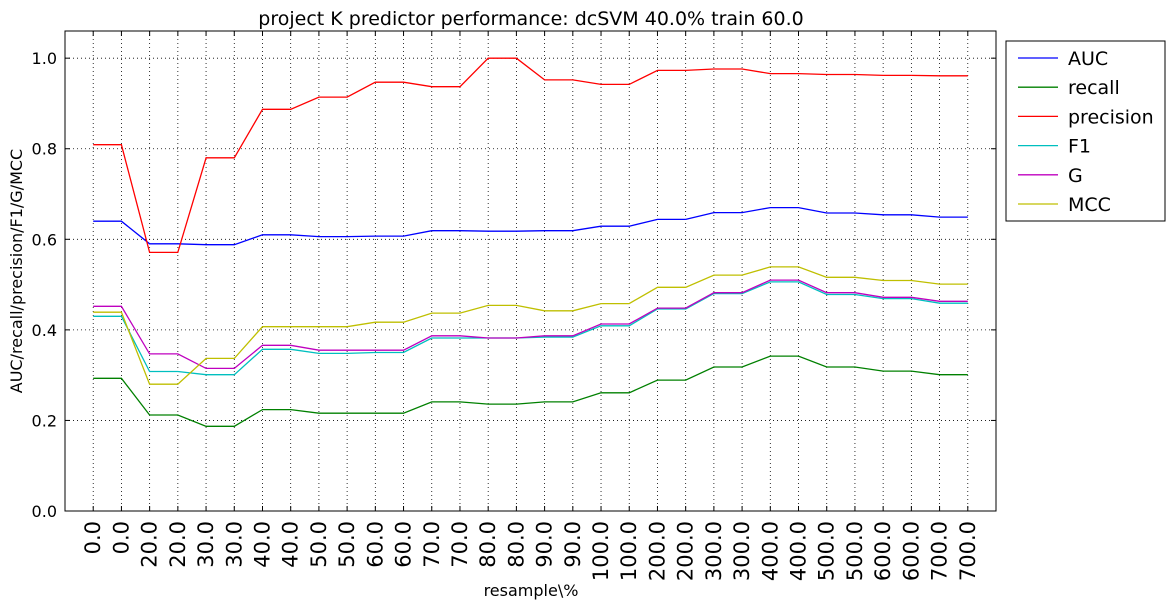 Image resolution: width=1173 pixels, height=609 pixels. Describe the element at coordinates (531, 590) in the screenshot. I see `x-axis-label: resample\%` at that location.